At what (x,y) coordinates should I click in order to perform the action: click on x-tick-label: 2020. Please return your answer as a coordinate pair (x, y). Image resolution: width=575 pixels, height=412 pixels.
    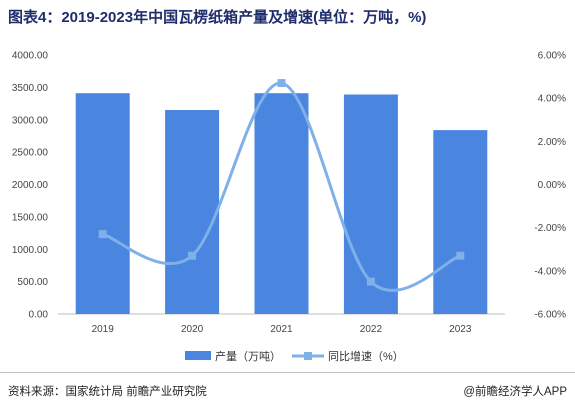
    Looking at the image, I should click on (192, 329).